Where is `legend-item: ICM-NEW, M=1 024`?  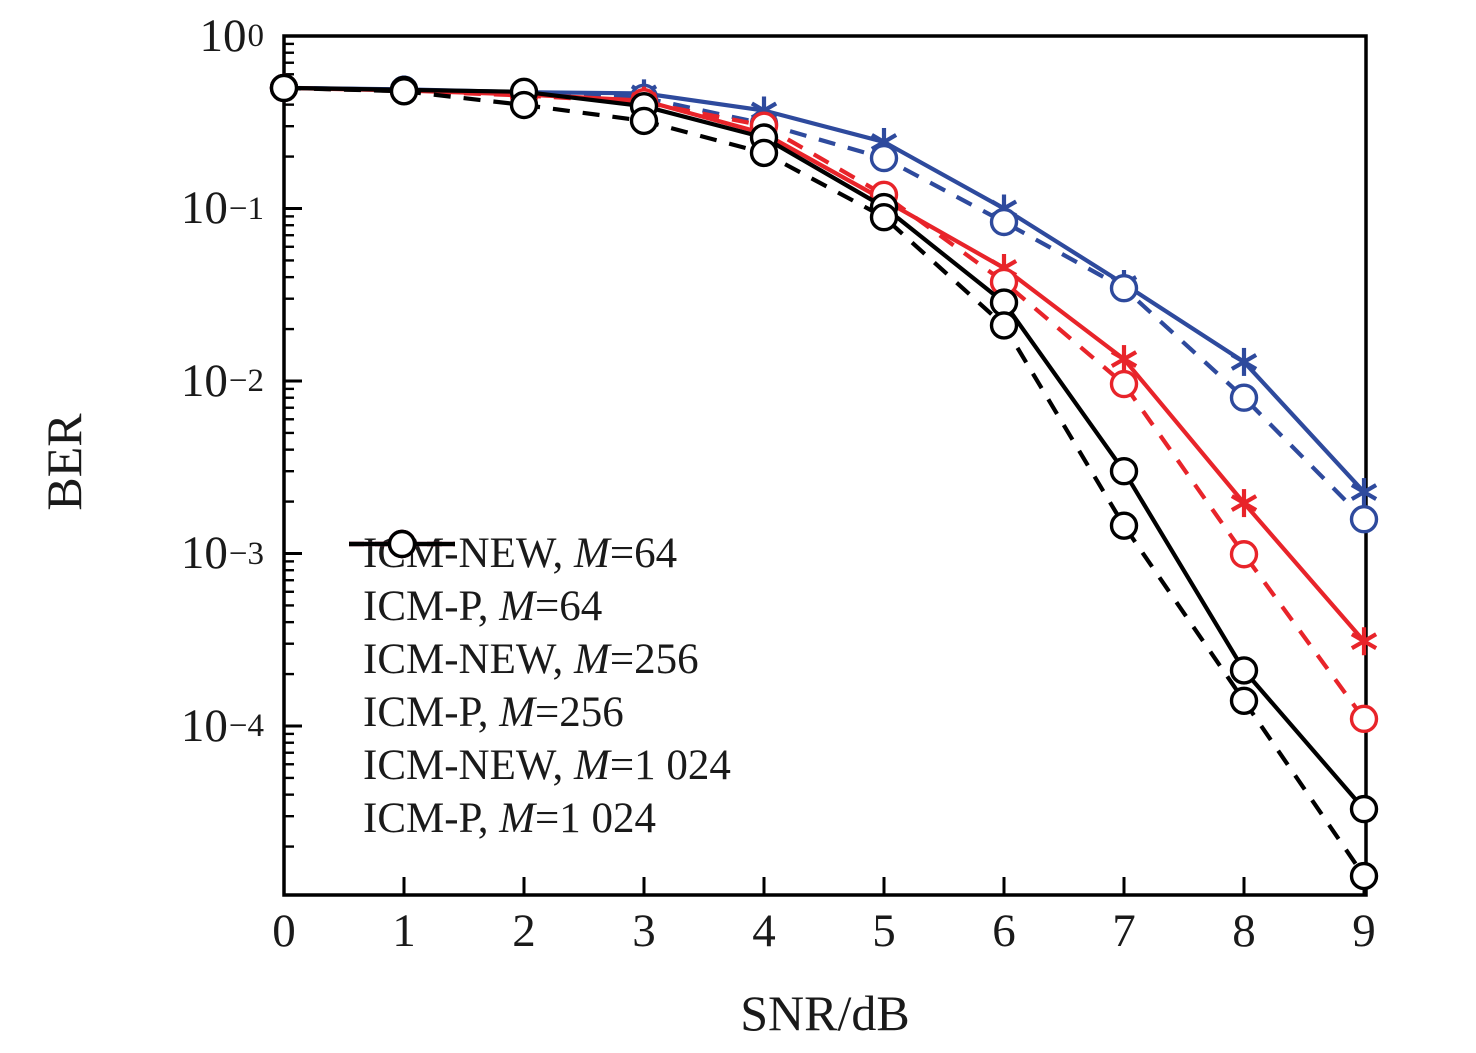
legend-item: ICM-NEW, M=1 024 is located at coordinates (539, 660).